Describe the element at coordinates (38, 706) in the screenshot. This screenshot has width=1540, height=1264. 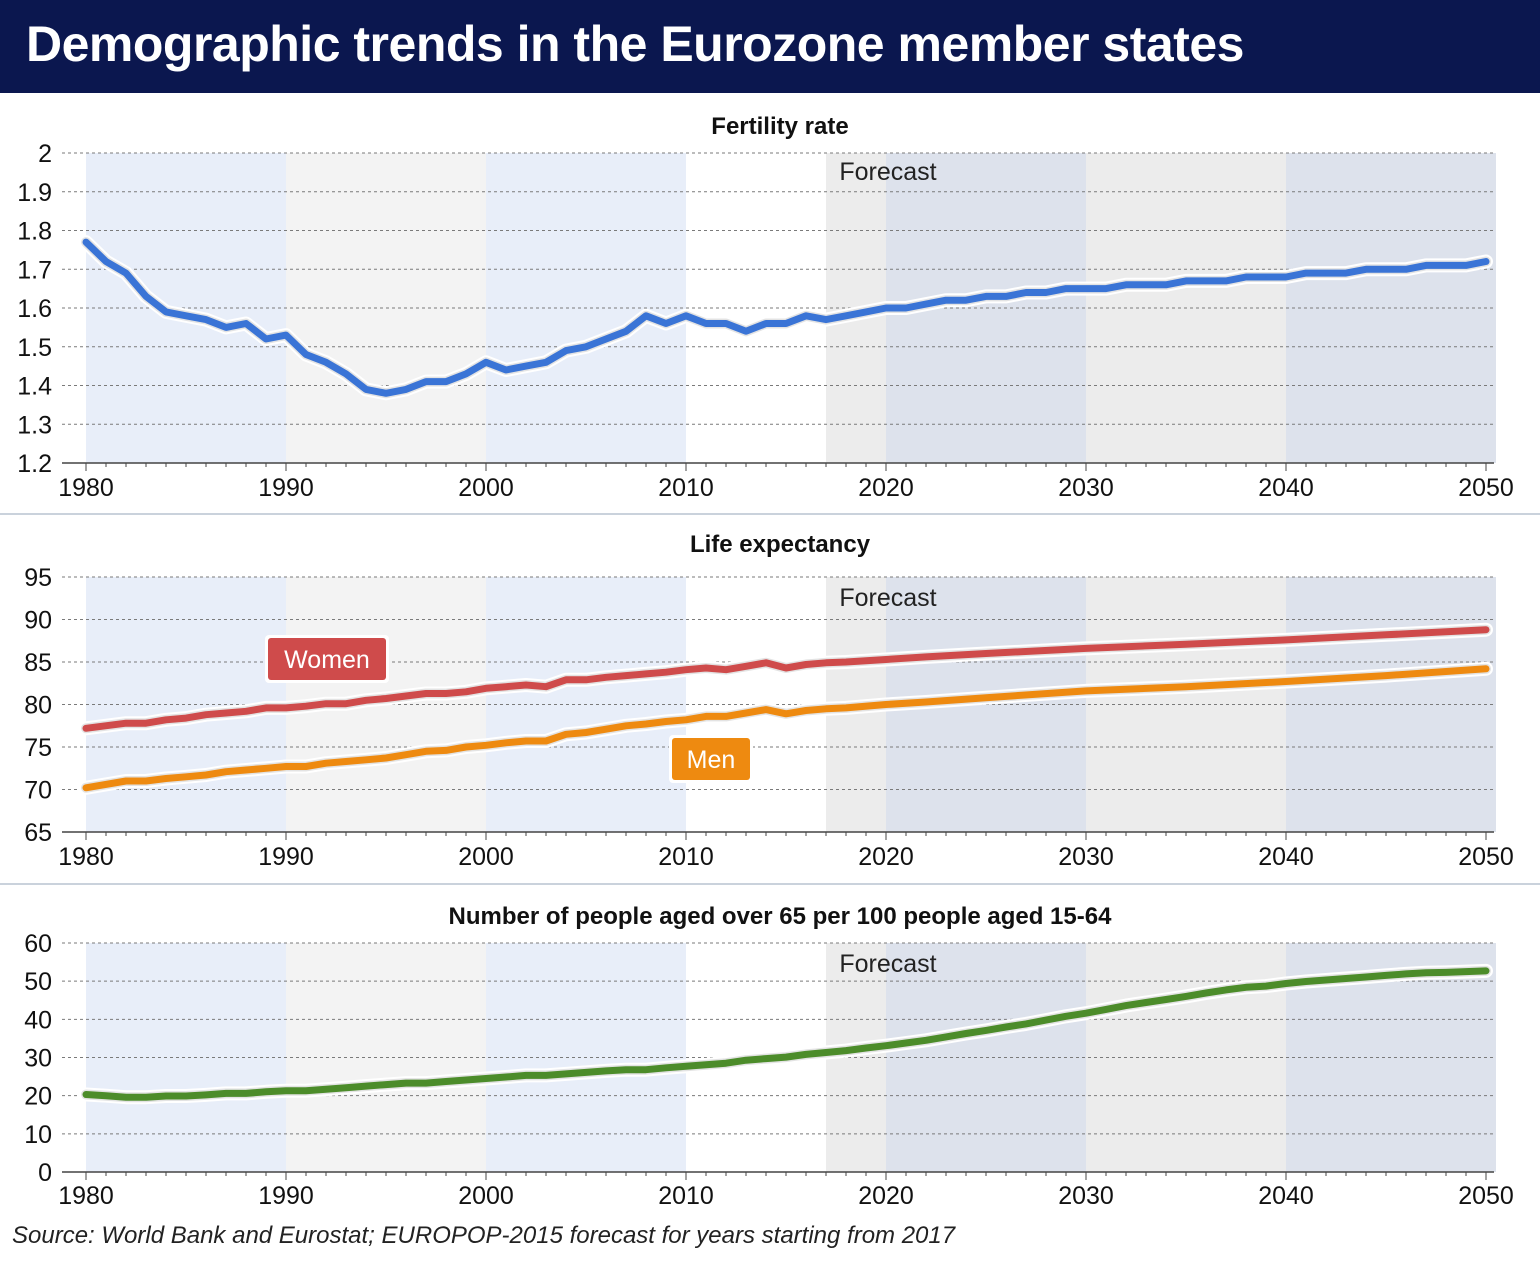
I see `y-tick-label: 80` at that location.